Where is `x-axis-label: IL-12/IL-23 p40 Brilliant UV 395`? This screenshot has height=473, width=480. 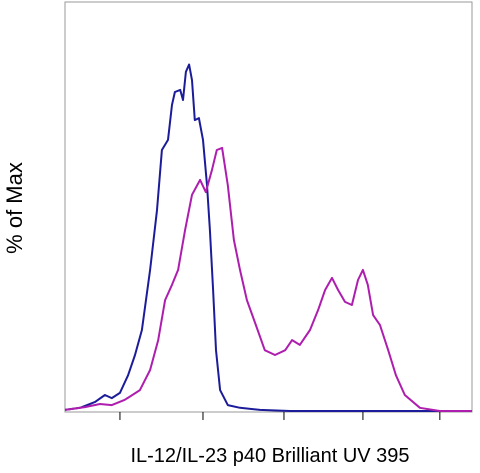 x-axis-label: IL-12/IL-23 p40 Brilliant UV 395 is located at coordinates (269, 456).